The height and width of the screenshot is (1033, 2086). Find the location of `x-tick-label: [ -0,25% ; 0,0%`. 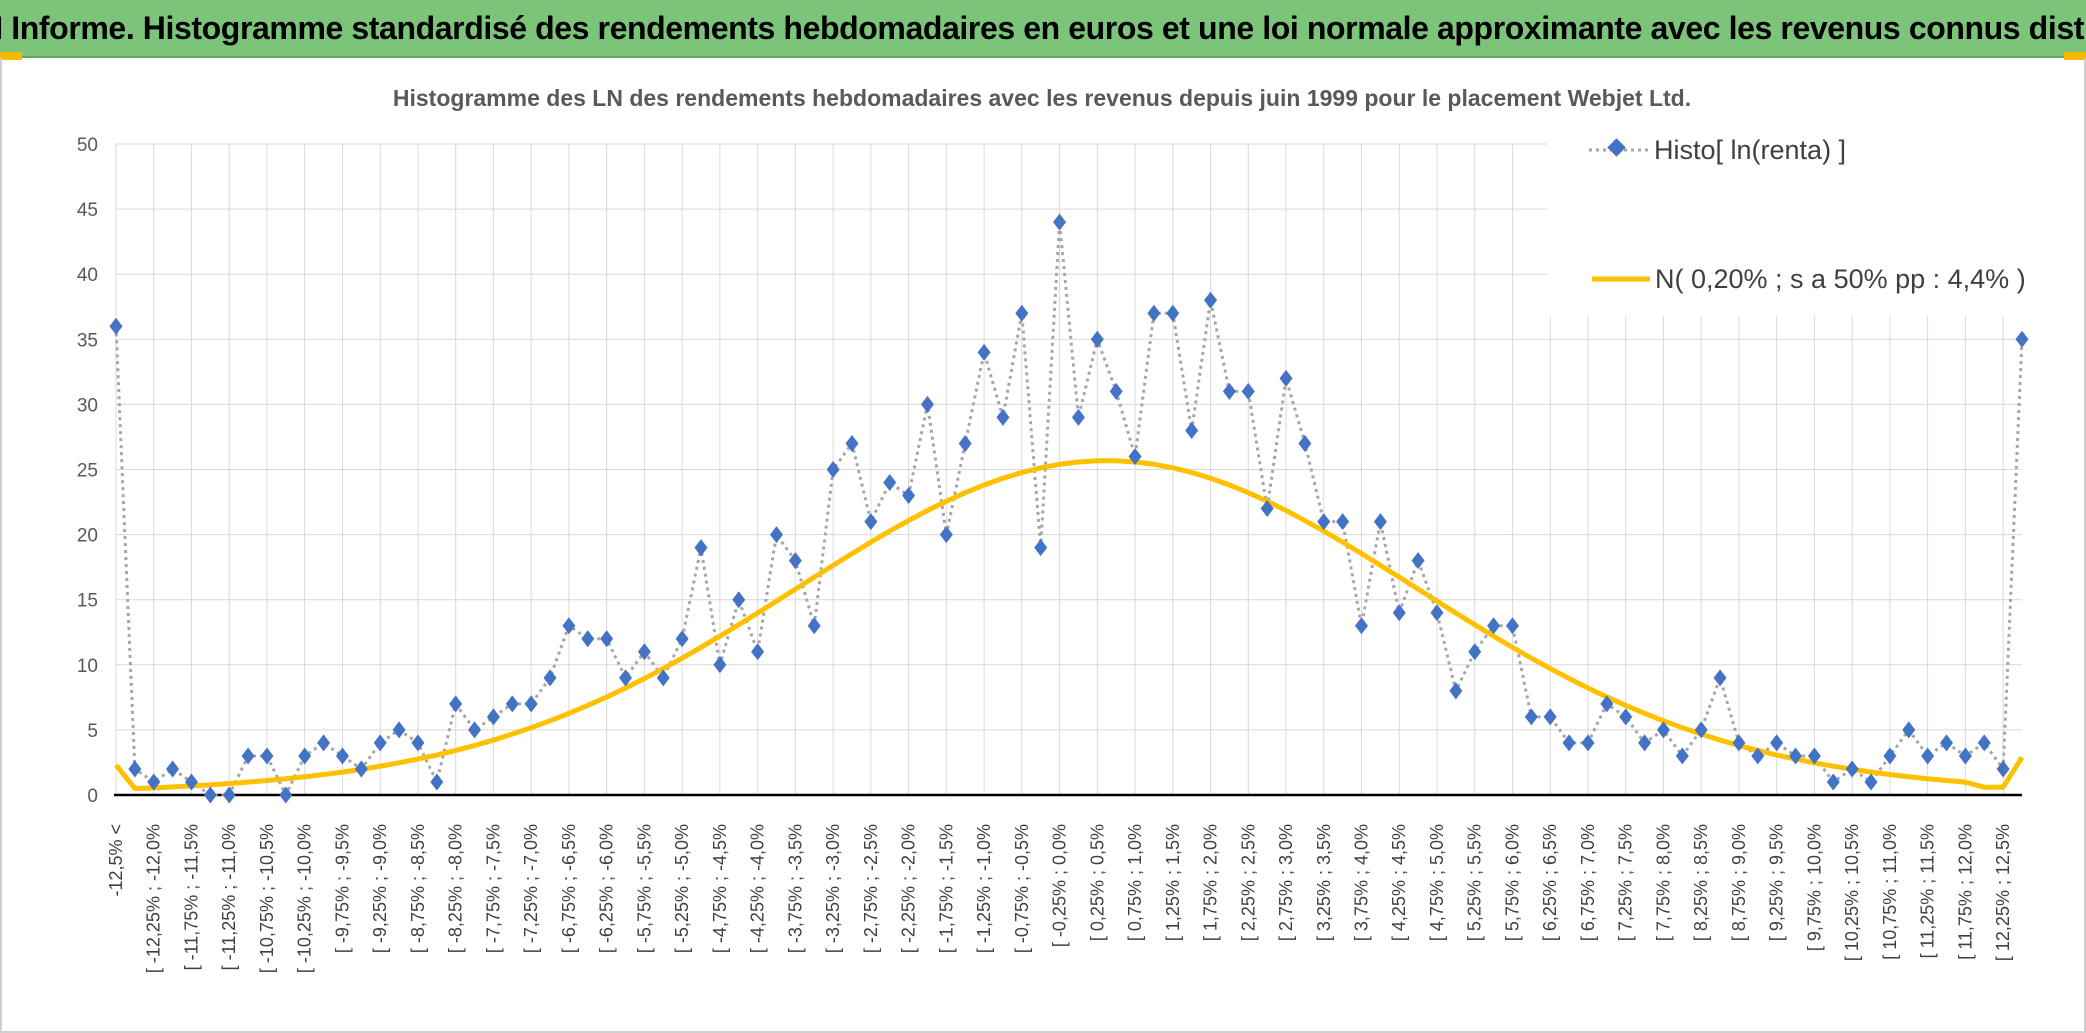

x-tick-label: [ -0,25% ; 0,0% is located at coordinates (1060, 885).